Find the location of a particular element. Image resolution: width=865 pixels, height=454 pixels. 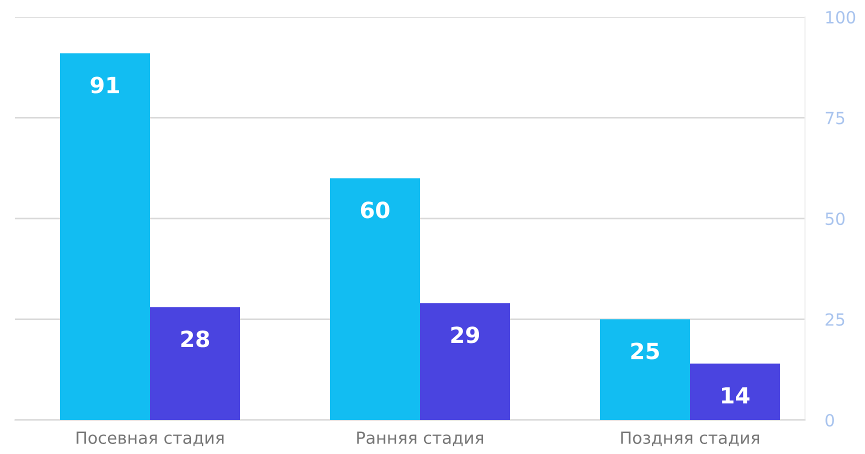

data-label: 91 is located at coordinates (104, 85).